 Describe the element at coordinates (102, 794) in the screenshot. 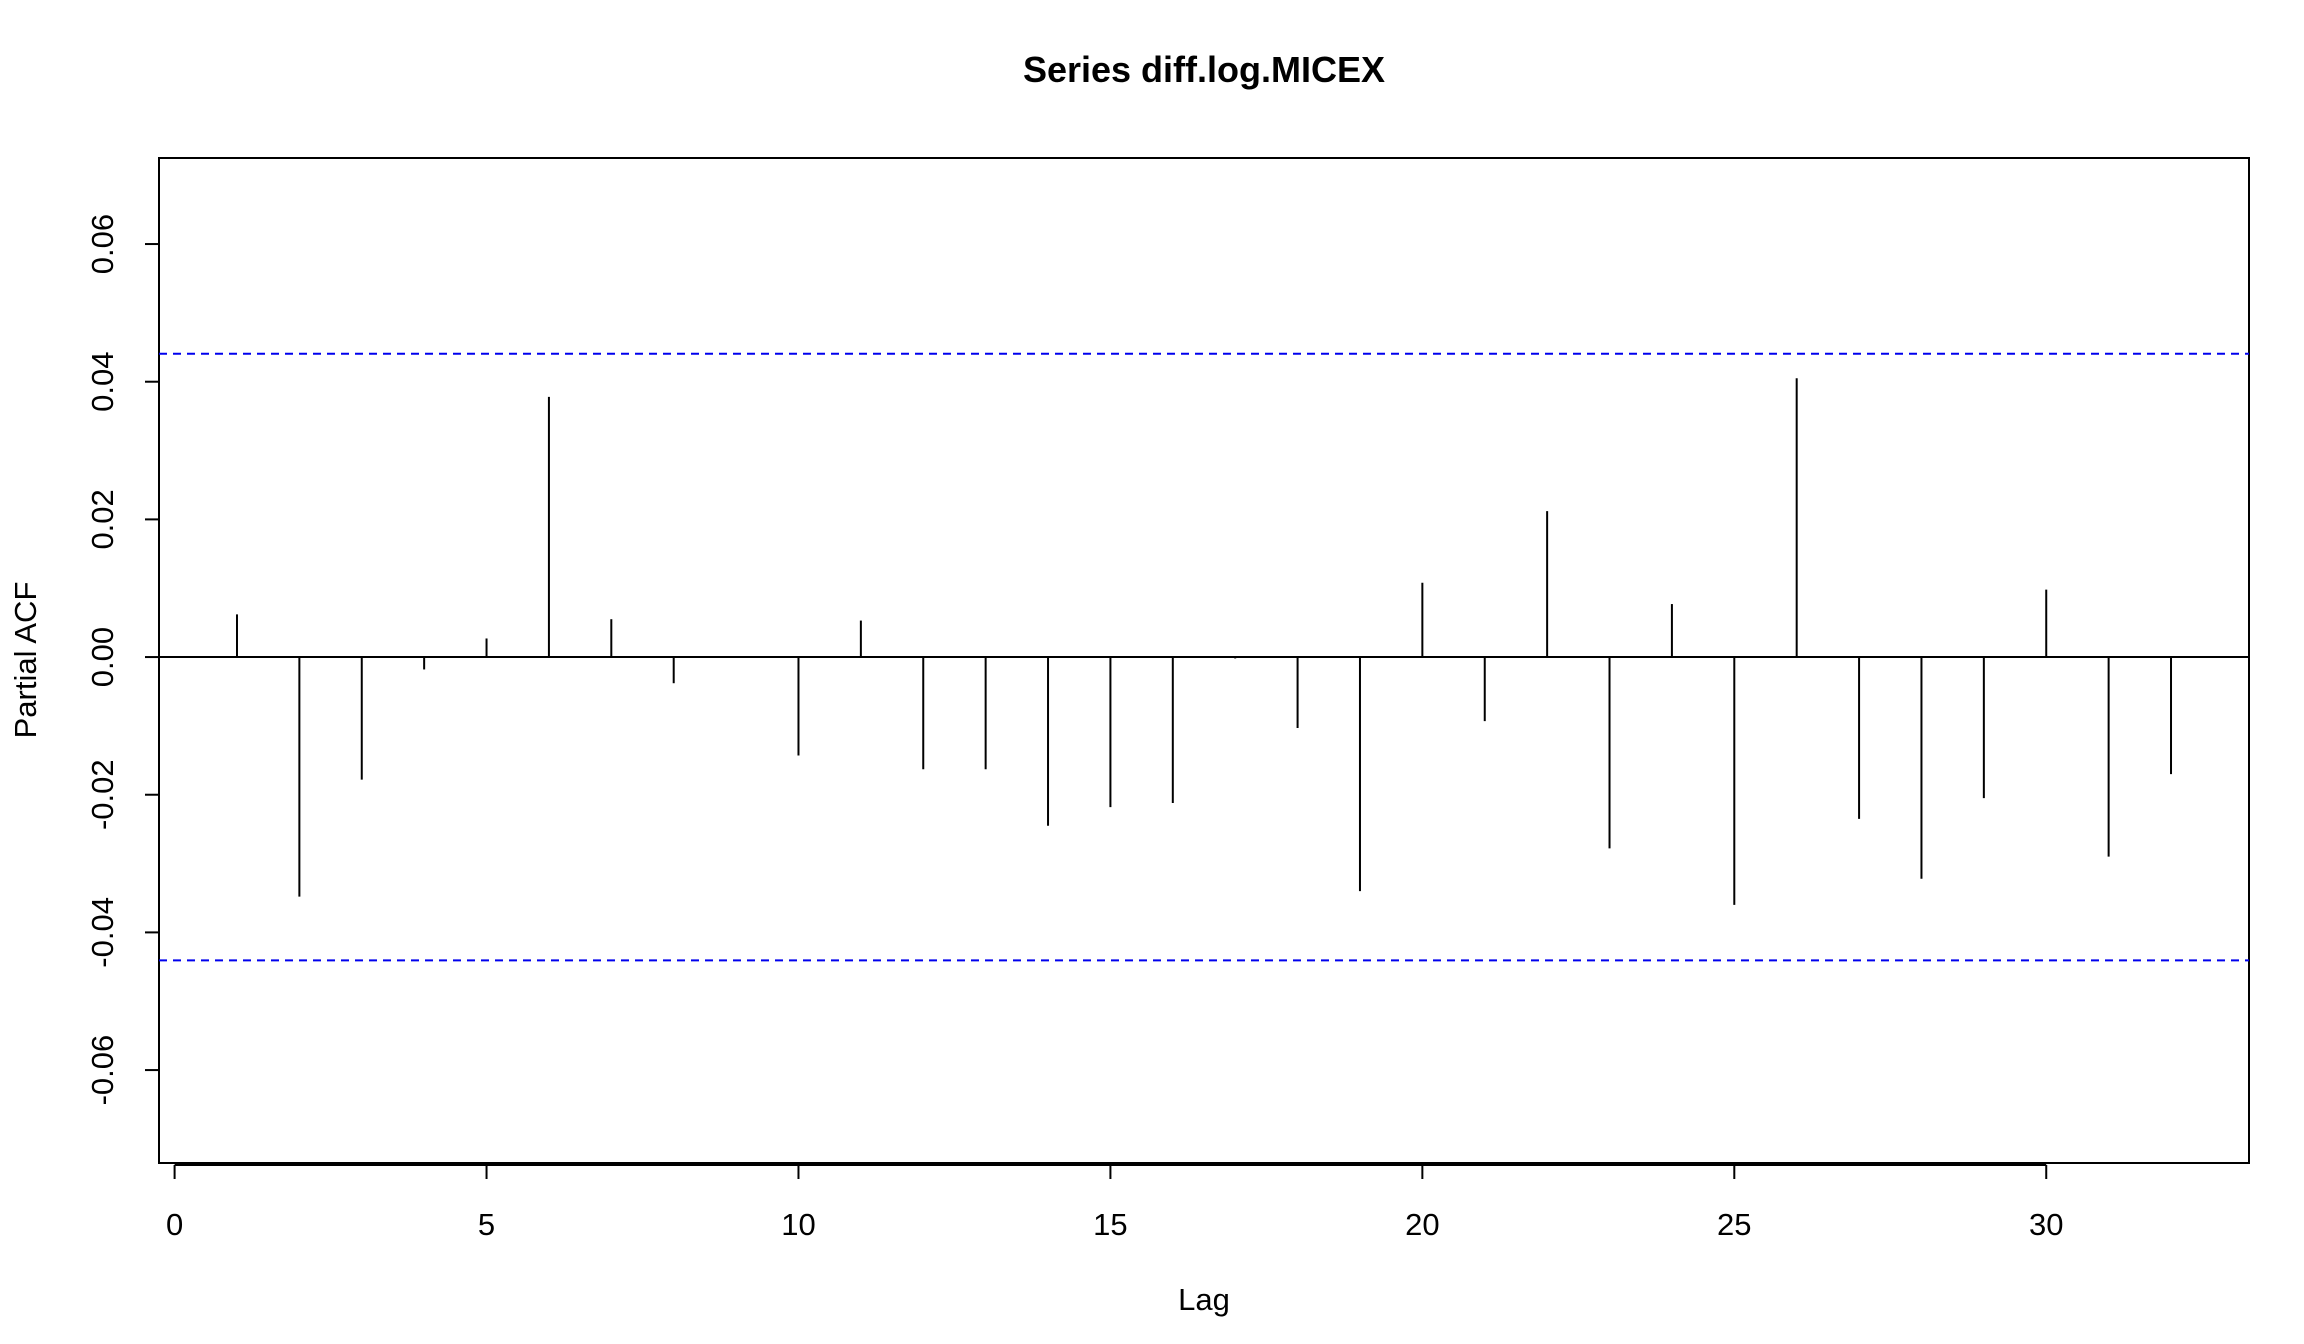

I see `y-tick-label: -0.02` at that location.